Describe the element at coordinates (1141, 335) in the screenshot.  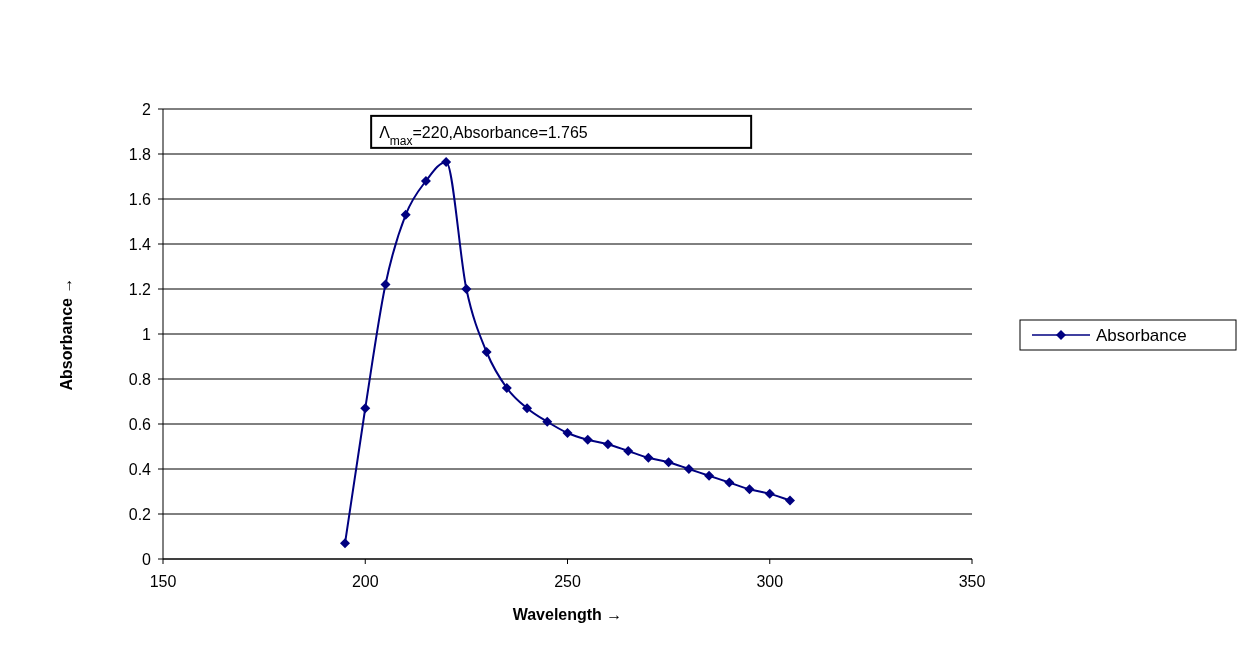
I see `legend-label: Absorbance` at that location.